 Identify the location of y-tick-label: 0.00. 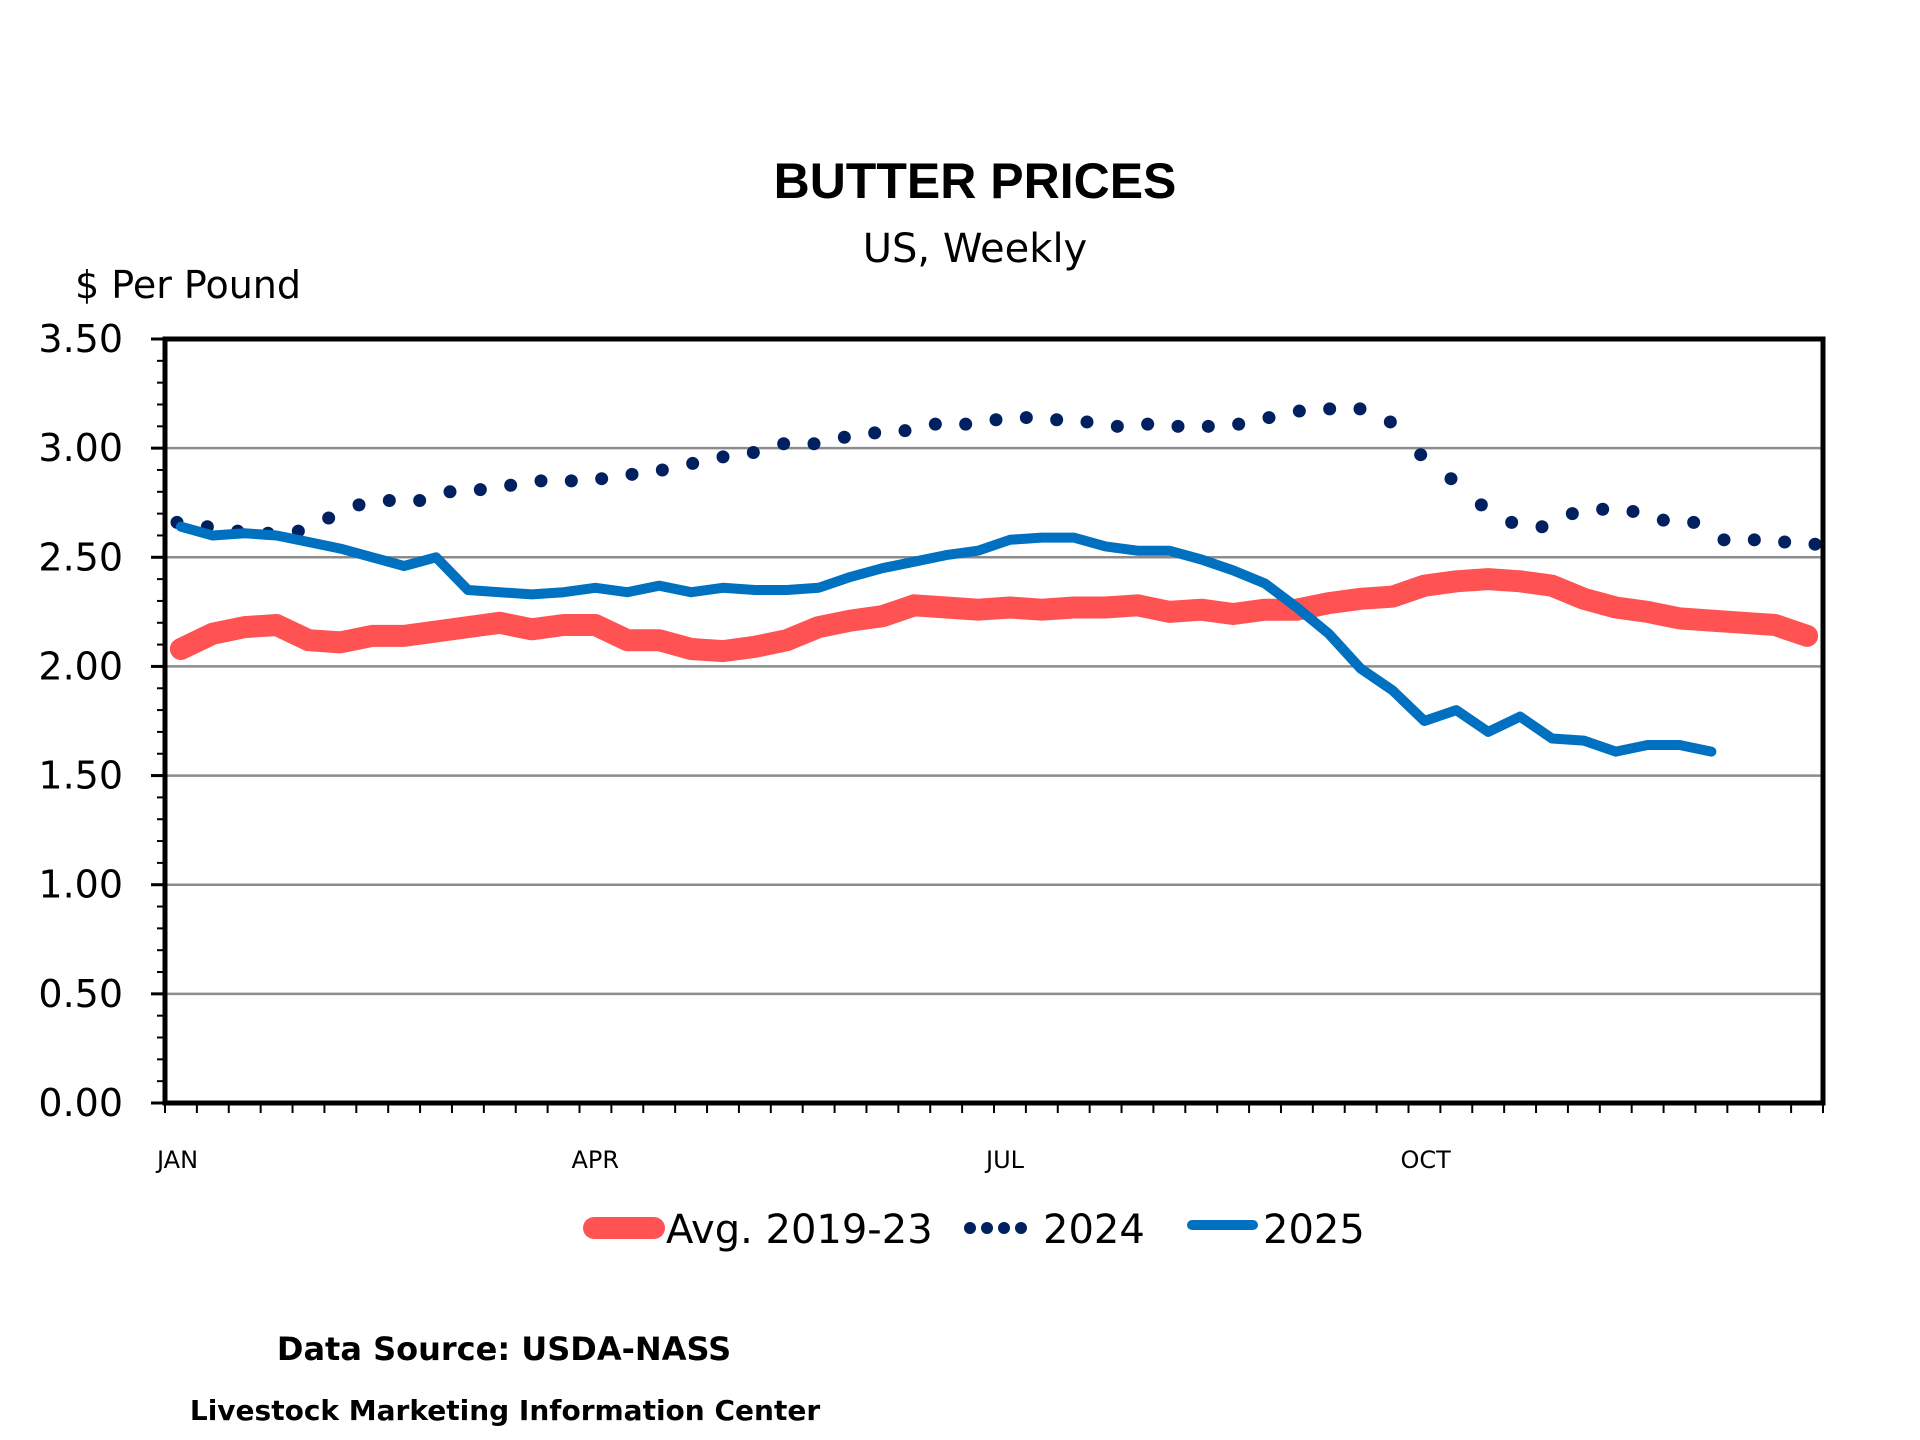
(80, 1103).